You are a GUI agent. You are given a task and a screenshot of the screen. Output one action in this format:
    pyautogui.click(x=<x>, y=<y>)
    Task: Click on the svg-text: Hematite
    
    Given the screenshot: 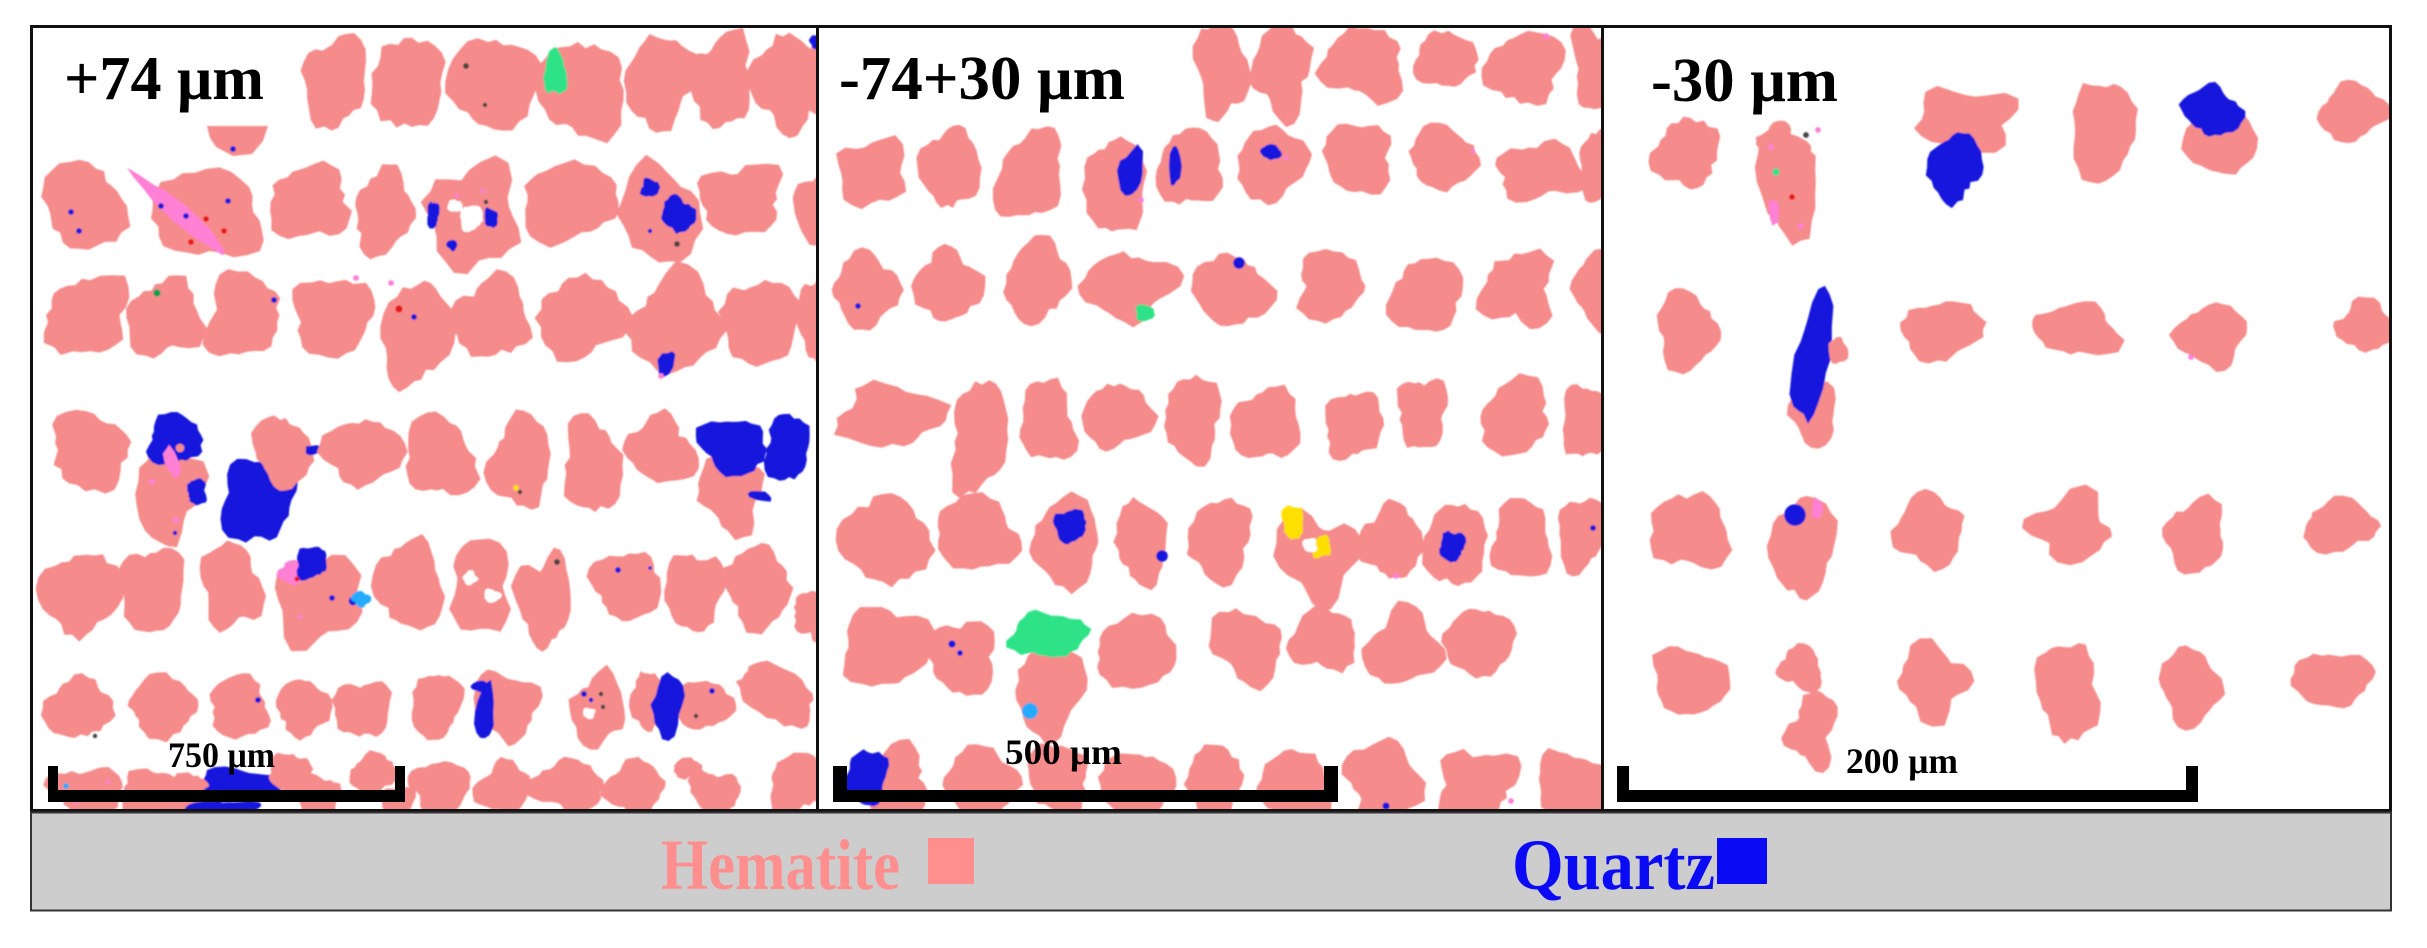 What is the action you would take?
    pyautogui.click(x=780, y=865)
    